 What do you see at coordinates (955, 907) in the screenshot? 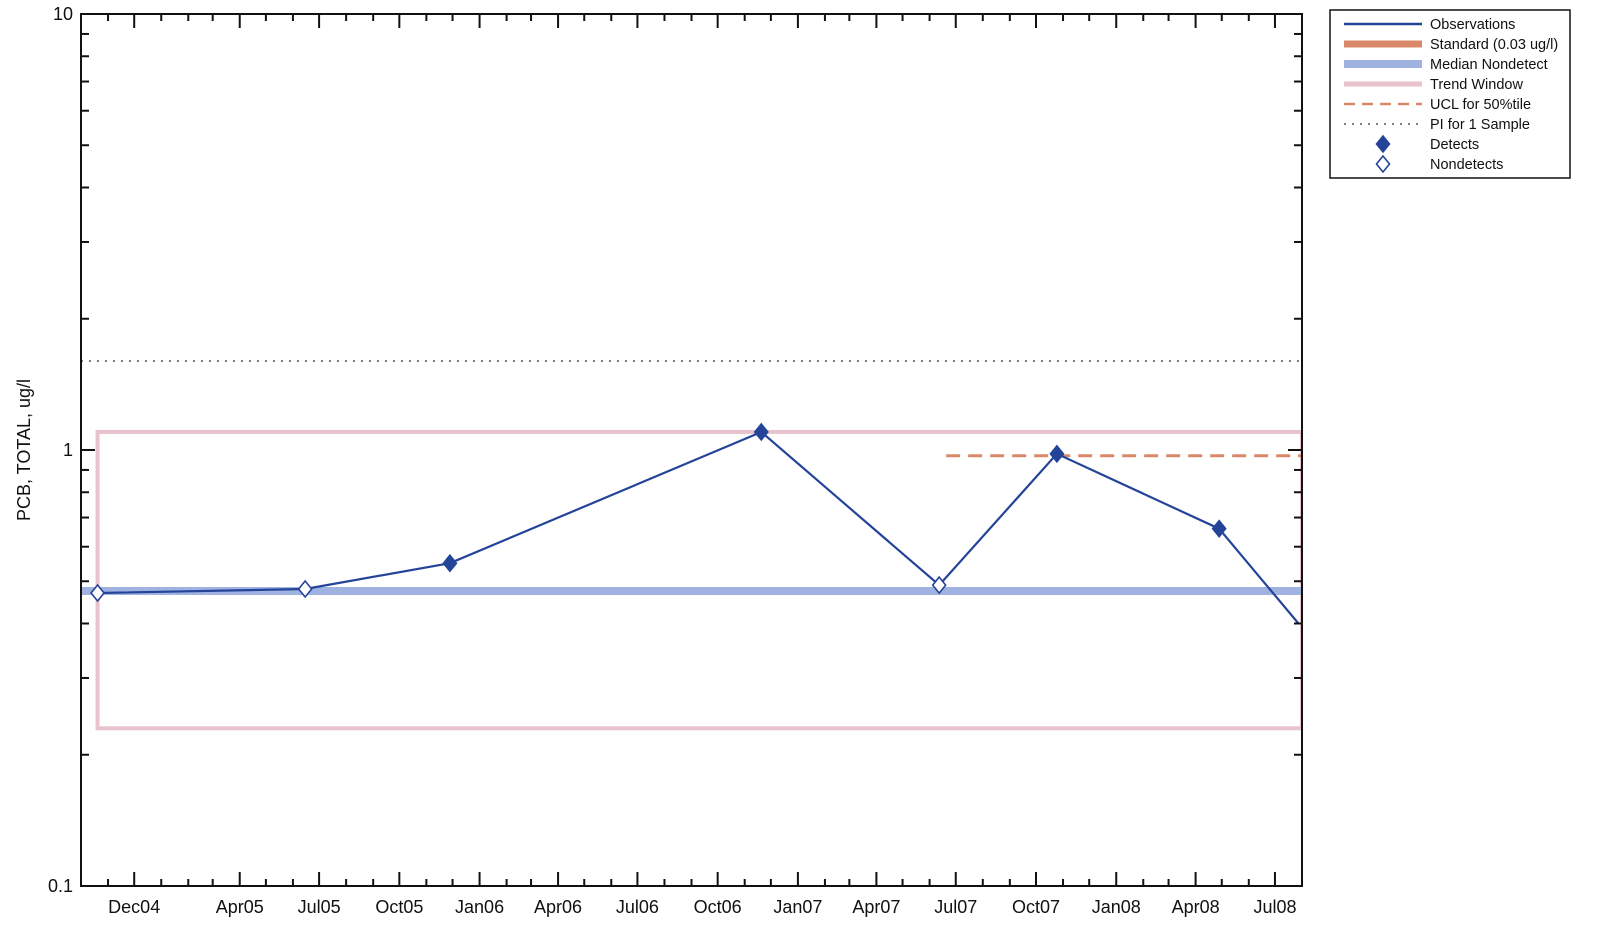
I see `x-tick-label: Jul07` at bounding box center [955, 907].